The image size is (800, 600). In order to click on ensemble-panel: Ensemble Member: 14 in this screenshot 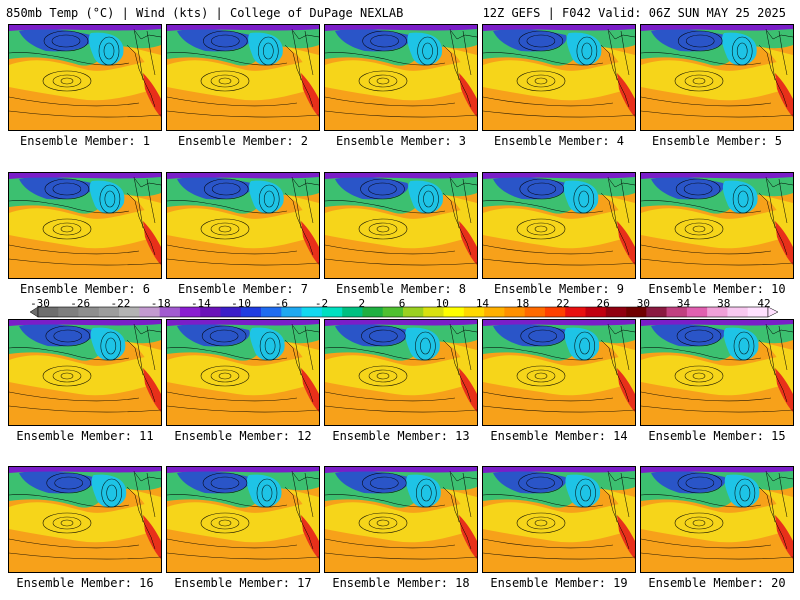, I will do `click(559, 381)`.